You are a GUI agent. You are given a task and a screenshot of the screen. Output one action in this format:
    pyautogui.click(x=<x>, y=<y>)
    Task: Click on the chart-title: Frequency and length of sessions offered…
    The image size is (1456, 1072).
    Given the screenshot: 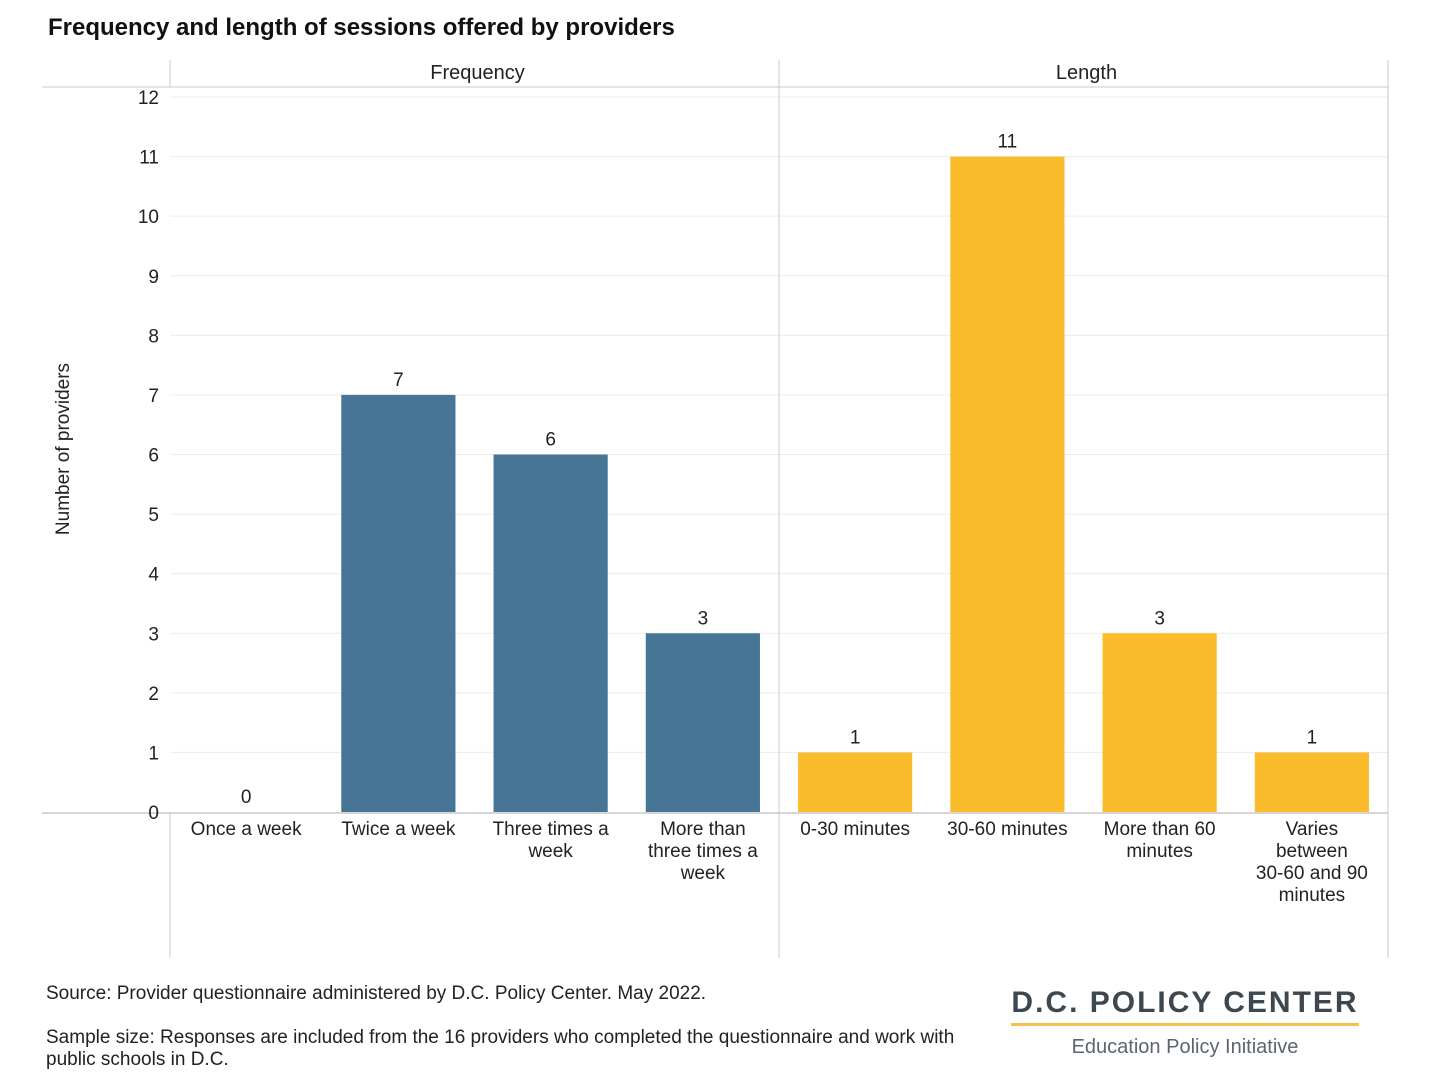 What is the action you would take?
    pyautogui.click(x=361, y=27)
    